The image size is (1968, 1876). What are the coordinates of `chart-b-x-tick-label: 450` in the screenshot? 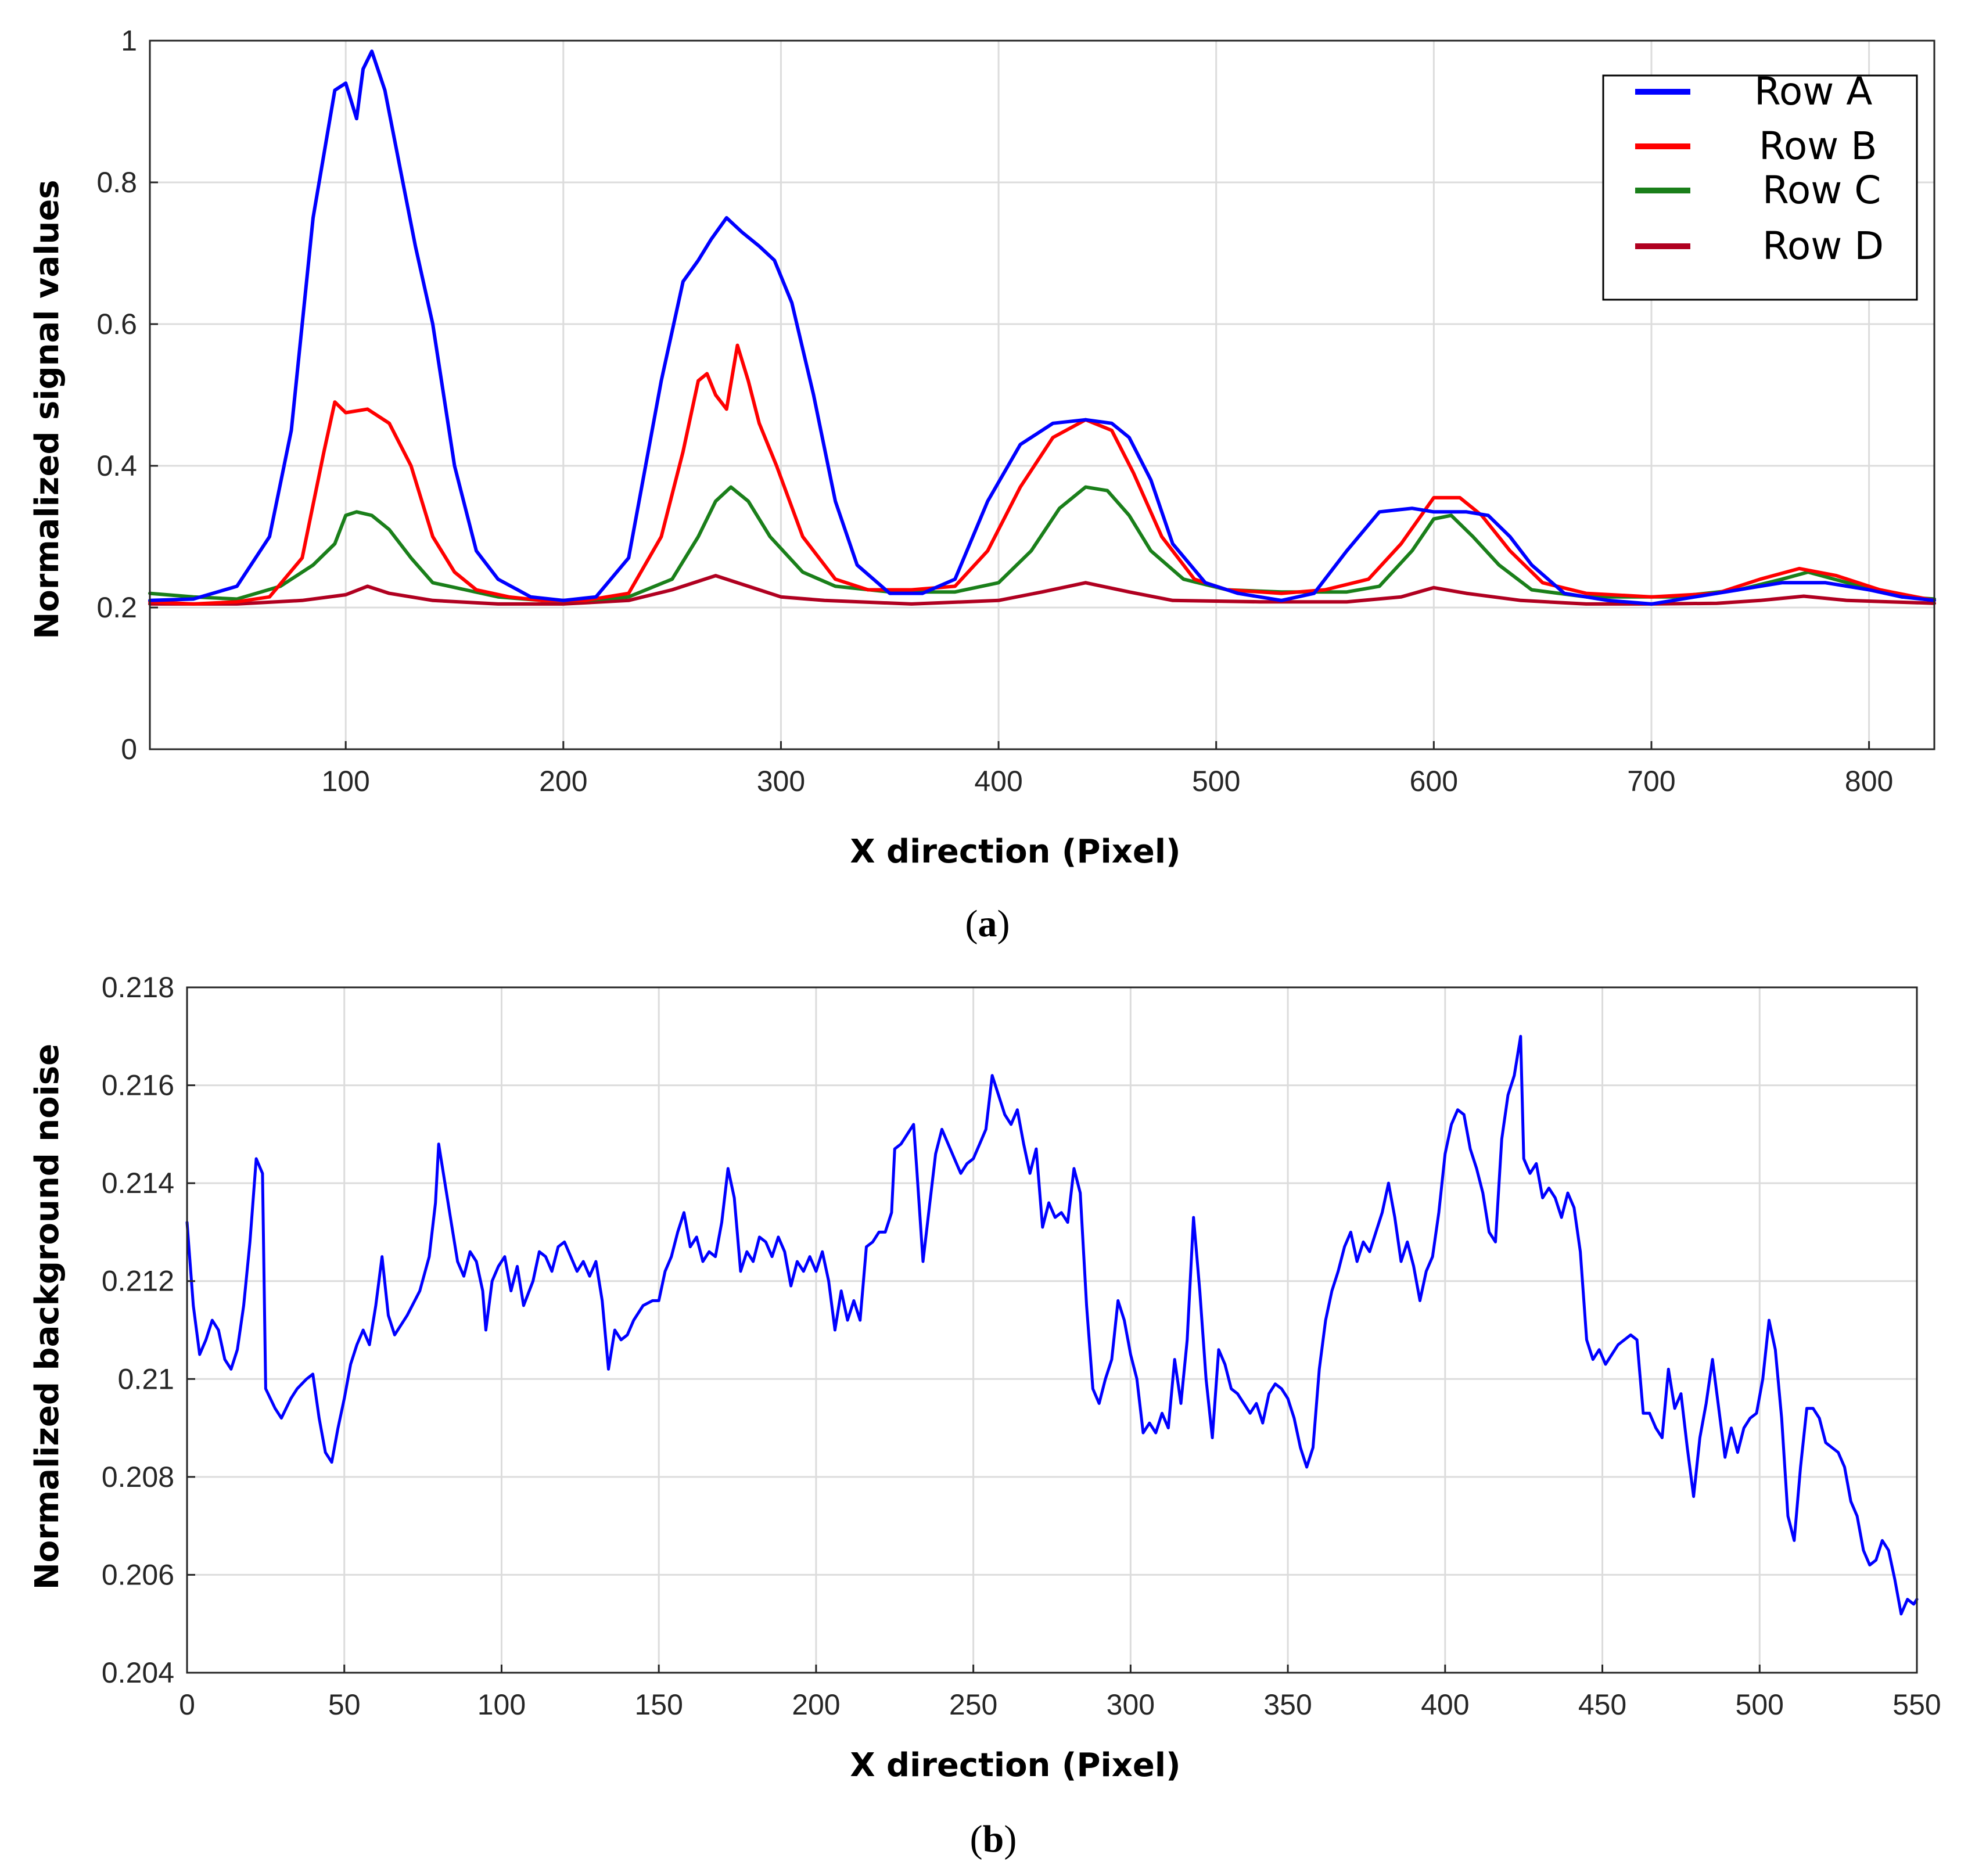 It's located at (1602, 1705).